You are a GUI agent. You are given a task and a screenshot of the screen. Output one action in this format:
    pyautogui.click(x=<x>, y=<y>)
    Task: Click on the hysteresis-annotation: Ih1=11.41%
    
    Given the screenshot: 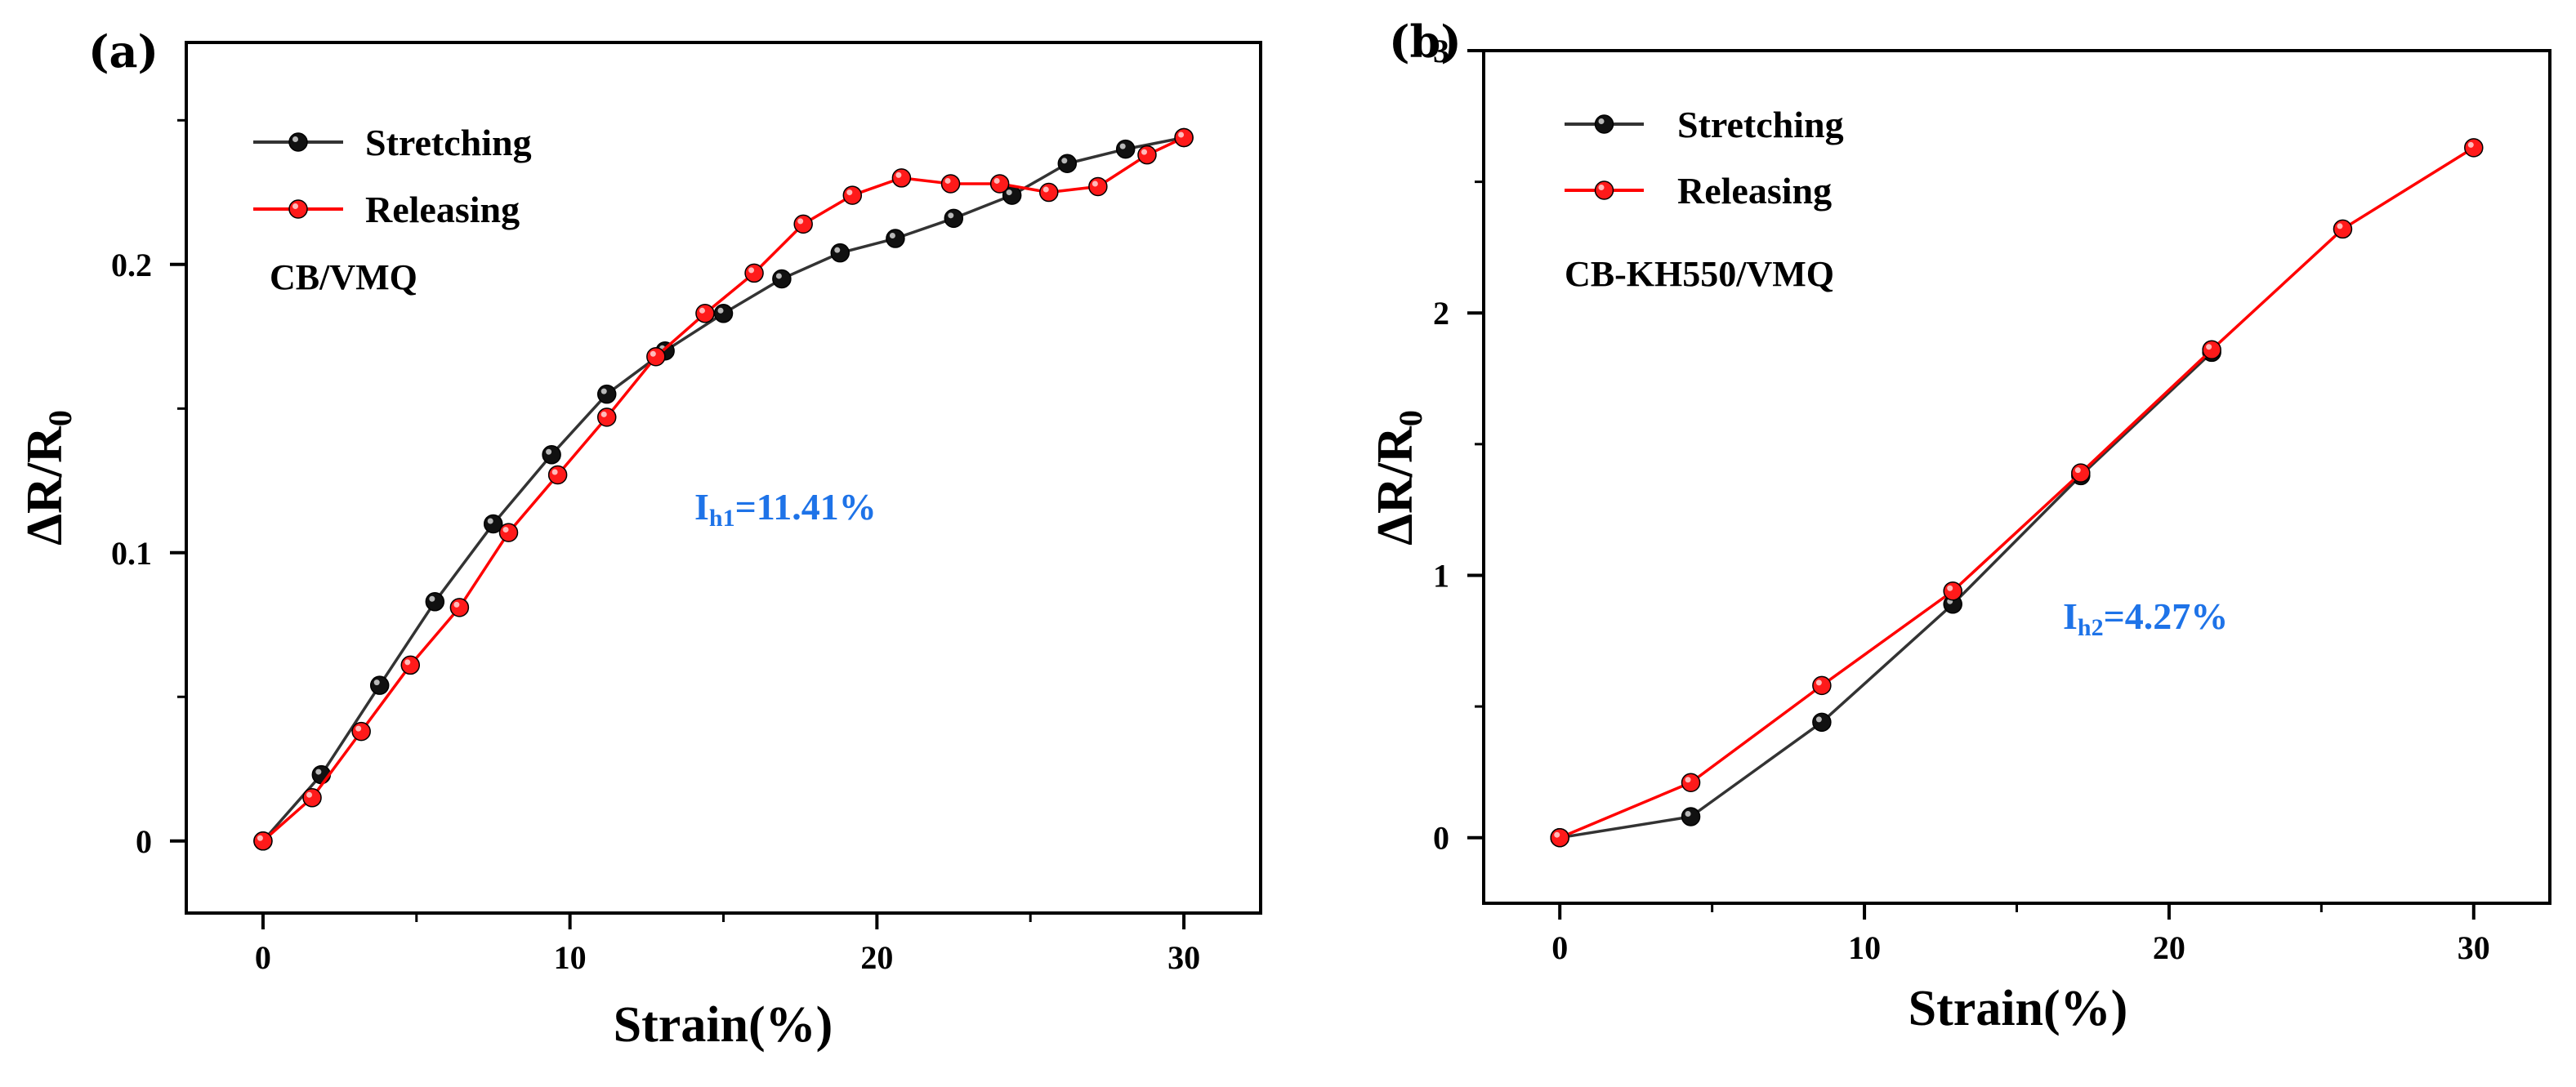 What is the action you would take?
    pyautogui.click(x=786, y=509)
    